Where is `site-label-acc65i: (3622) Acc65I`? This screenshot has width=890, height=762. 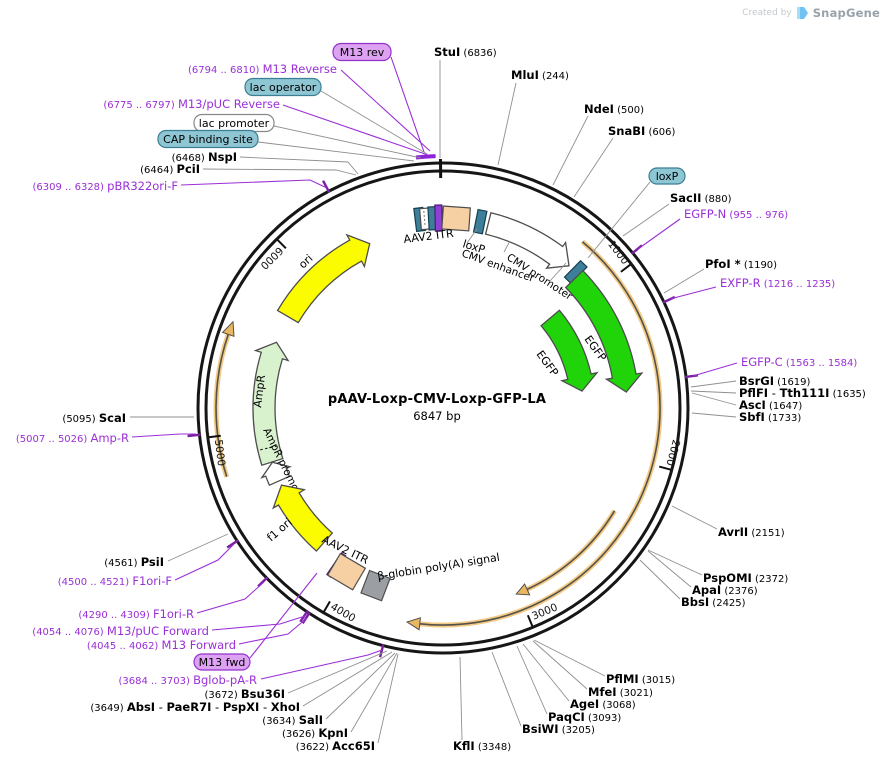
site-label-acc65i: (3622) Acc65I is located at coordinates (335, 746).